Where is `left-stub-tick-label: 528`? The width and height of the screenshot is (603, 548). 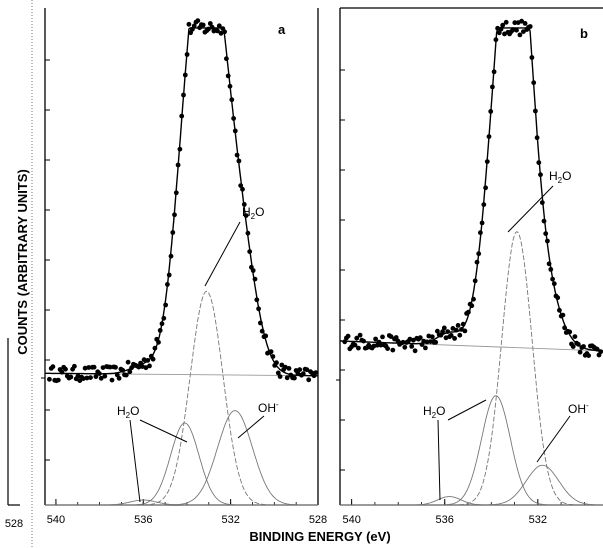
left-stub-tick-label: 528 is located at coordinates (14, 524).